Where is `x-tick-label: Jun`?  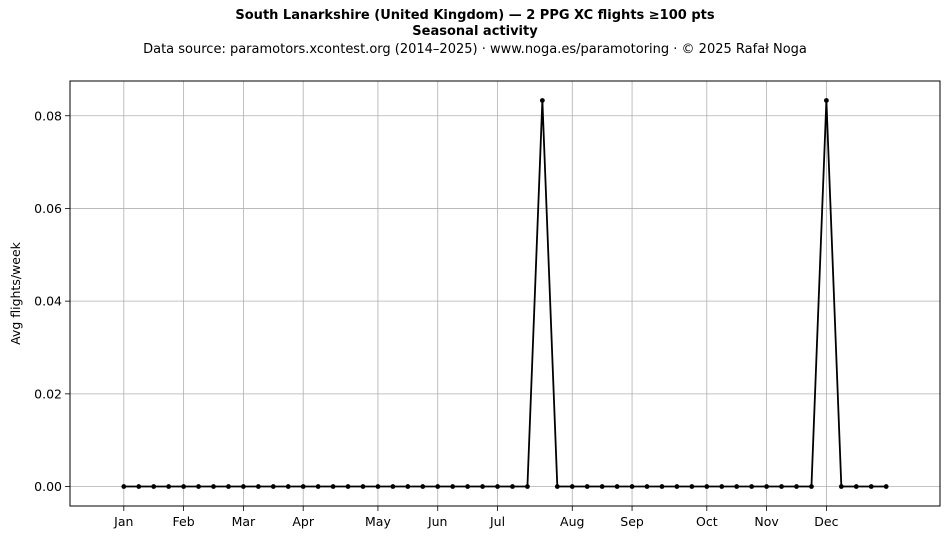 x-tick-label: Jun is located at coordinates (437, 521).